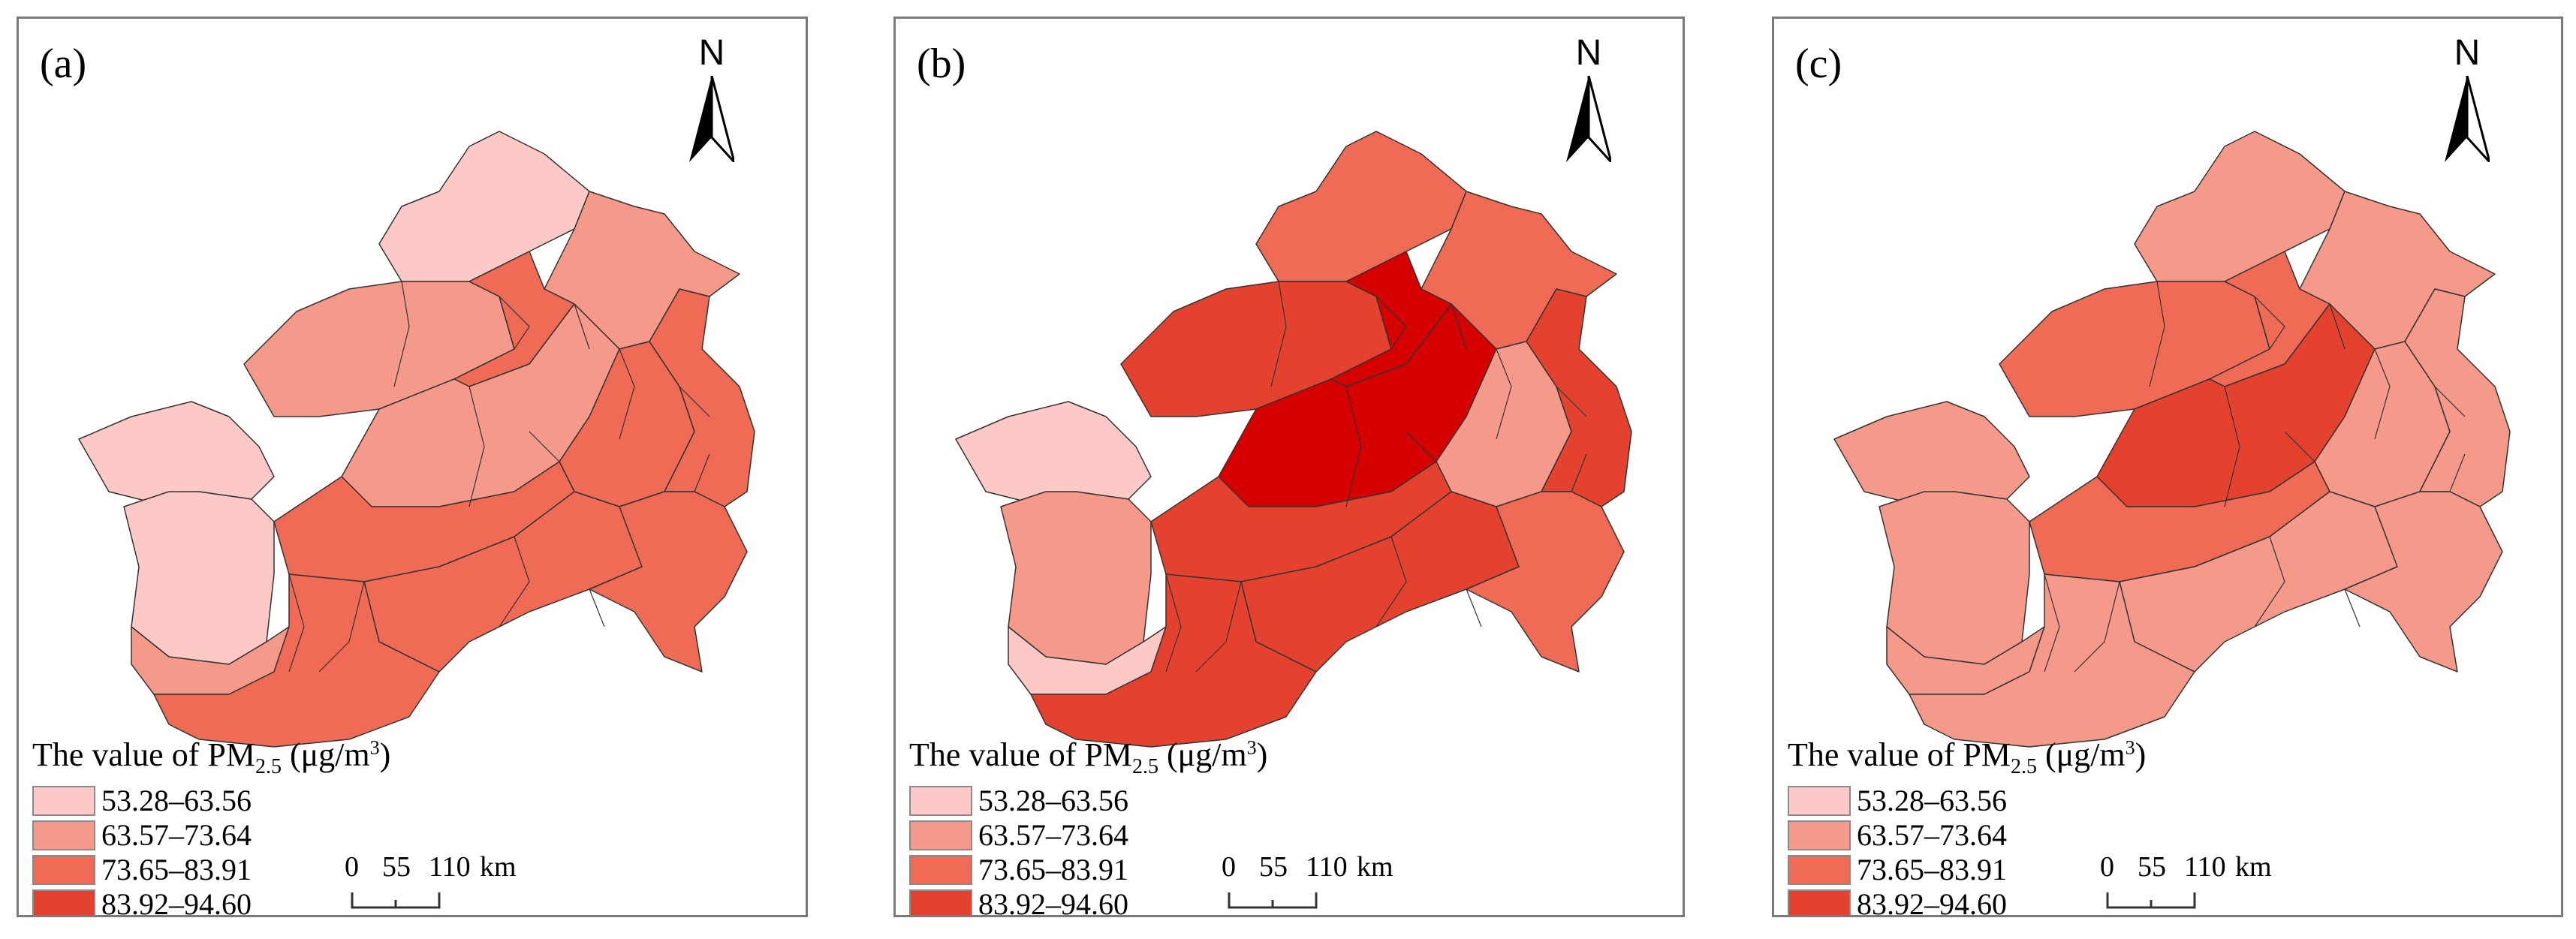  What do you see at coordinates (941, 64) in the screenshot?
I see `panel-label: (b)` at bounding box center [941, 64].